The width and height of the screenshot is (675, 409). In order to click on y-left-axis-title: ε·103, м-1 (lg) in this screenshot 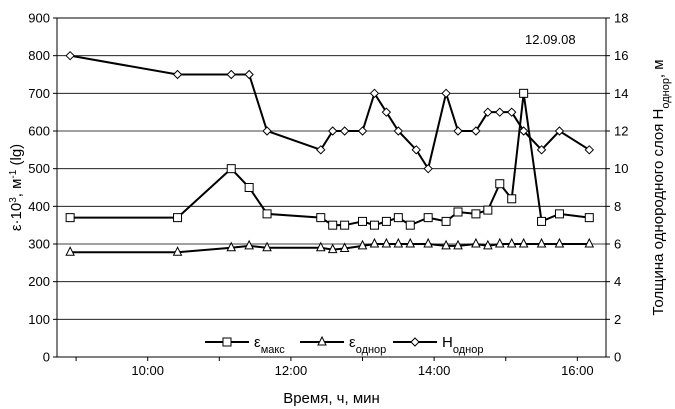, I will do `click(17, 187)`.